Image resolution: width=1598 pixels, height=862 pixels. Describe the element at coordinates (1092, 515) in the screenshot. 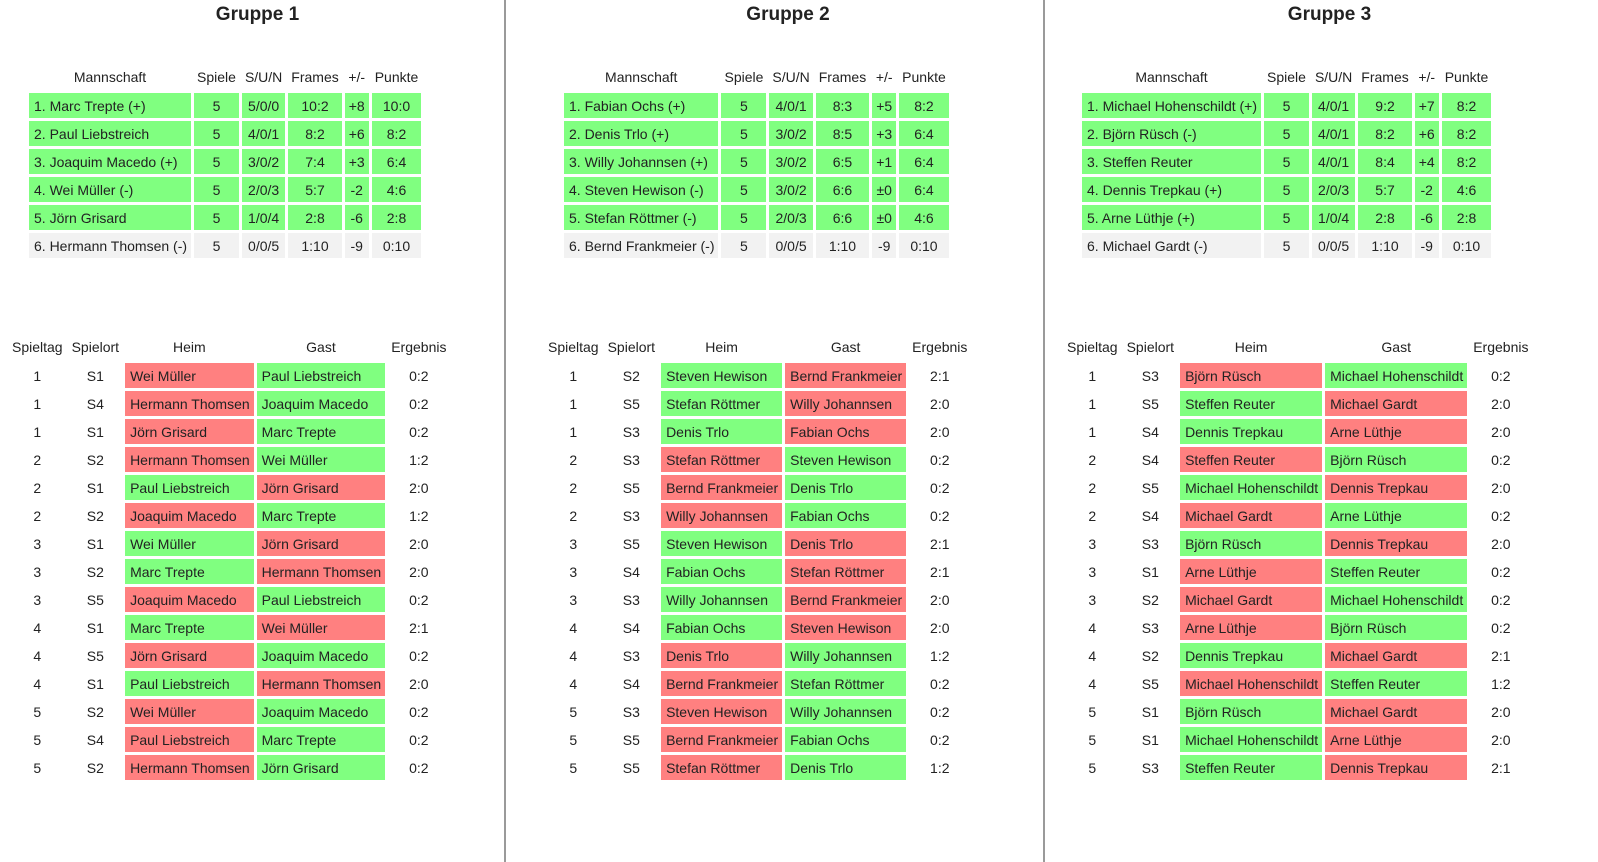

I see `matchday: 2` at that location.